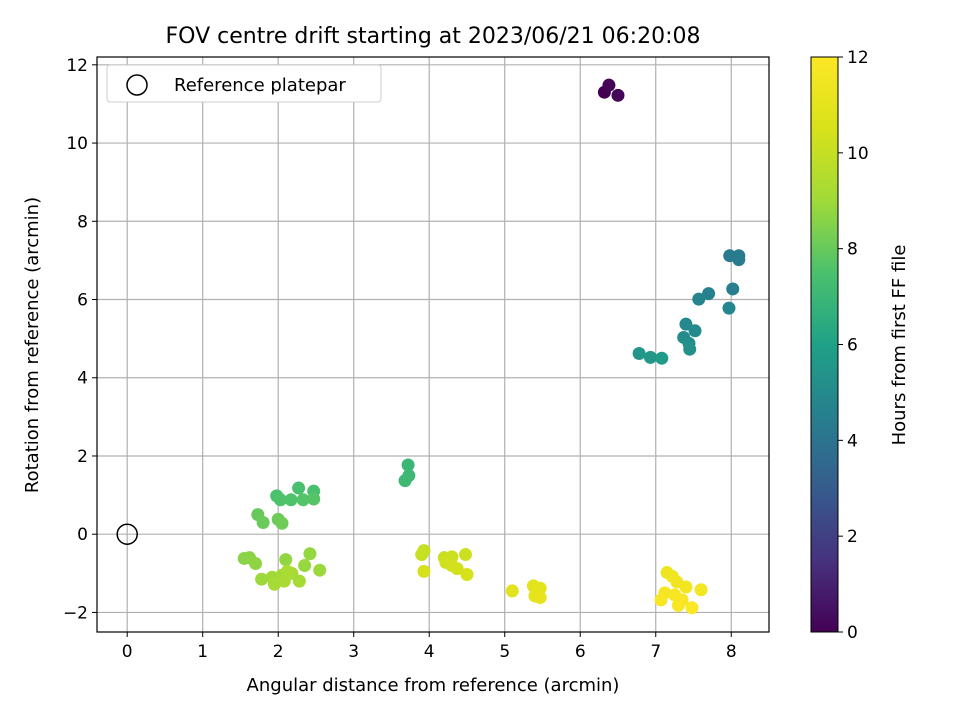 The width and height of the screenshot is (960, 724). Describe the element at coordinates (80, 339) in the screenshot. I see `y-ticks: −2 0 2 4 6 8 10 12` at that location.